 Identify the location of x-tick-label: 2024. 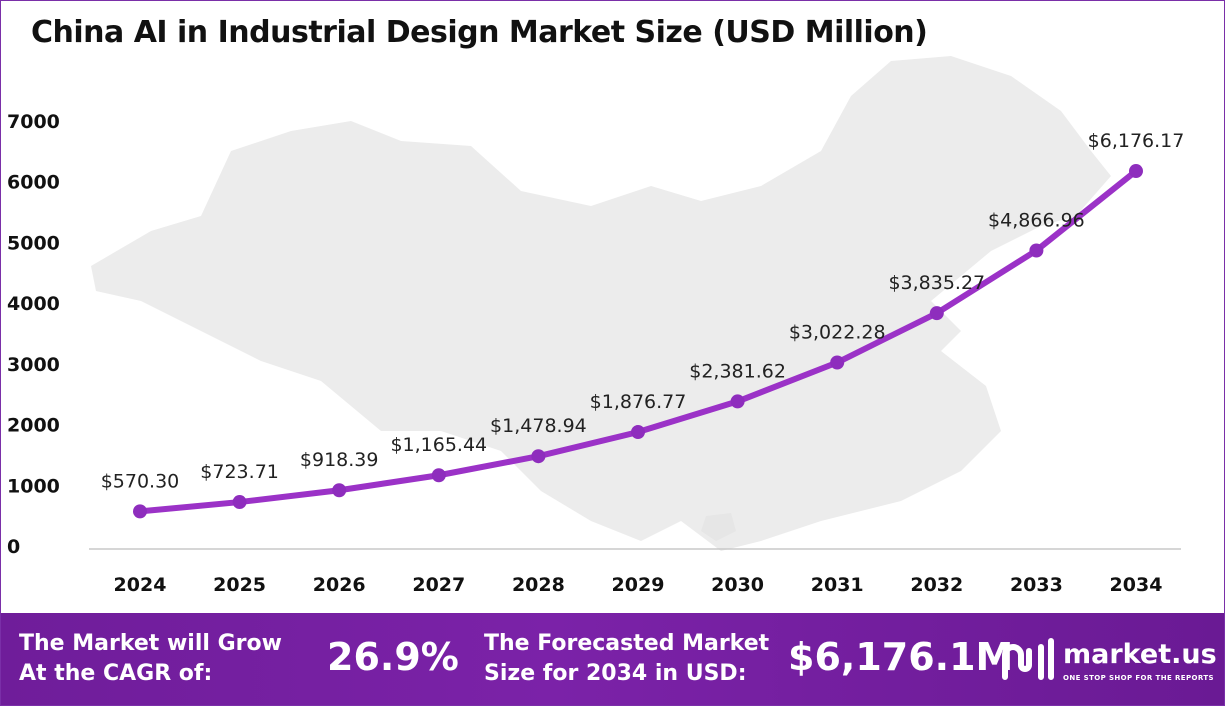
(140, 585).